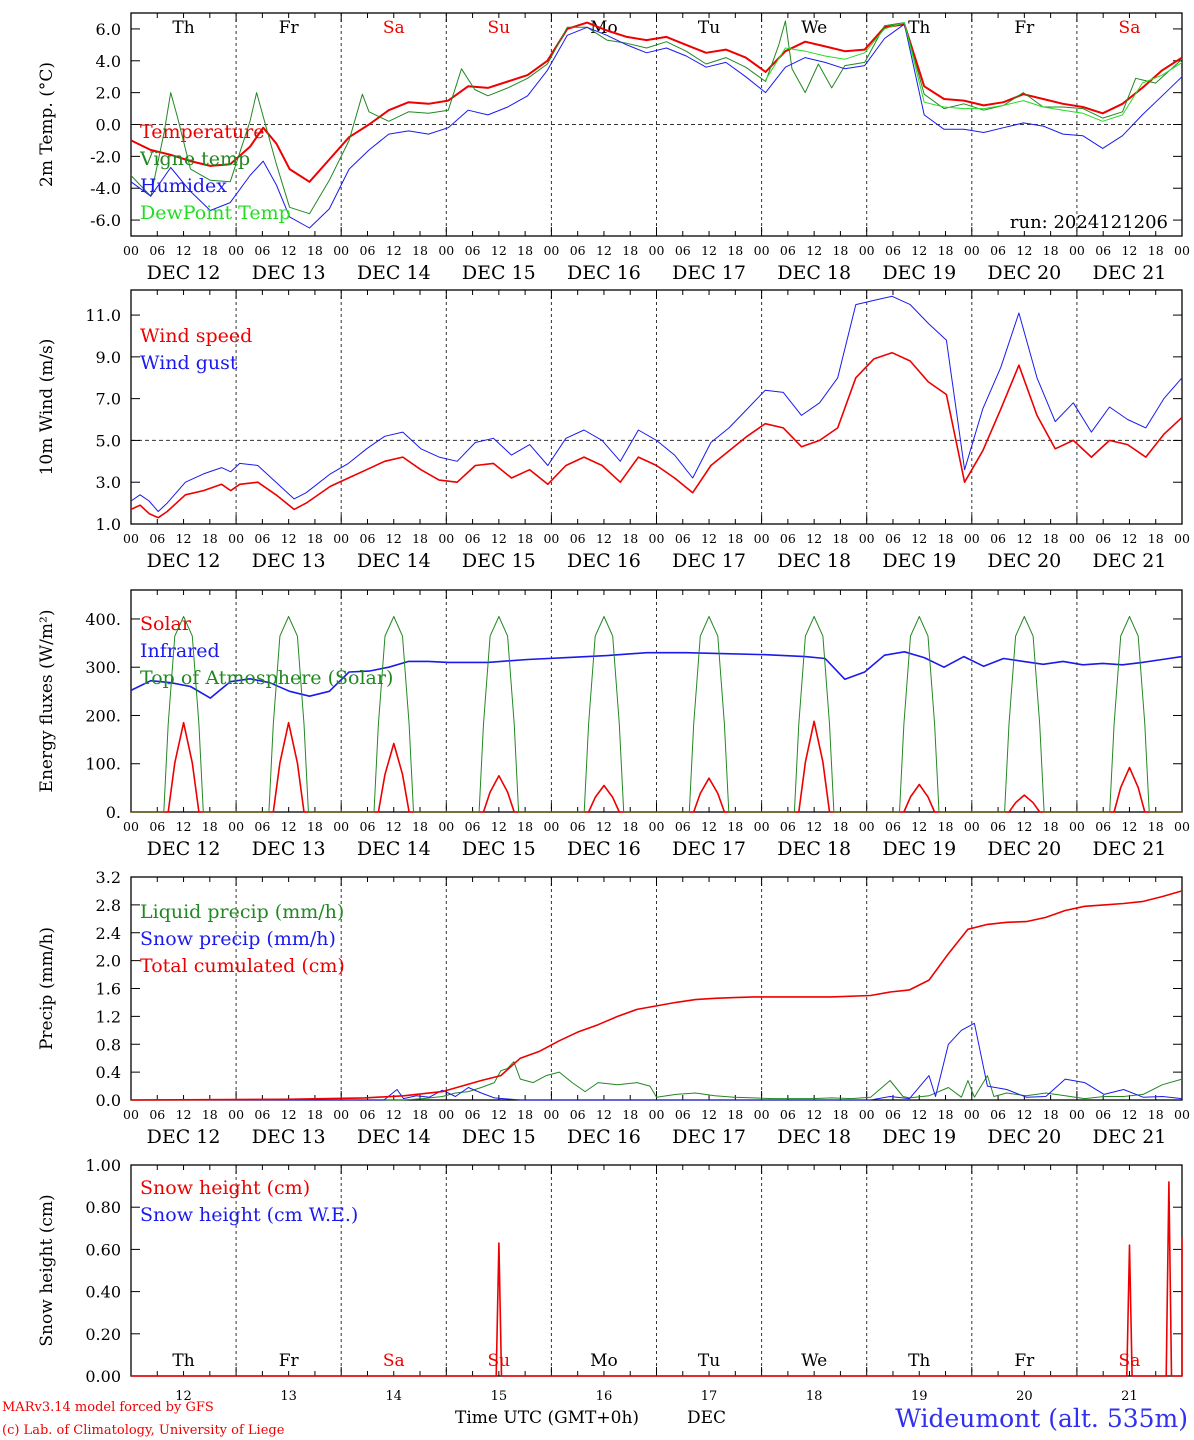 This screenshot has height=1440, width=1194. Describe the element at coordinates (814, 1361) in the screenshot. I see `weekday-label: We` at that location.